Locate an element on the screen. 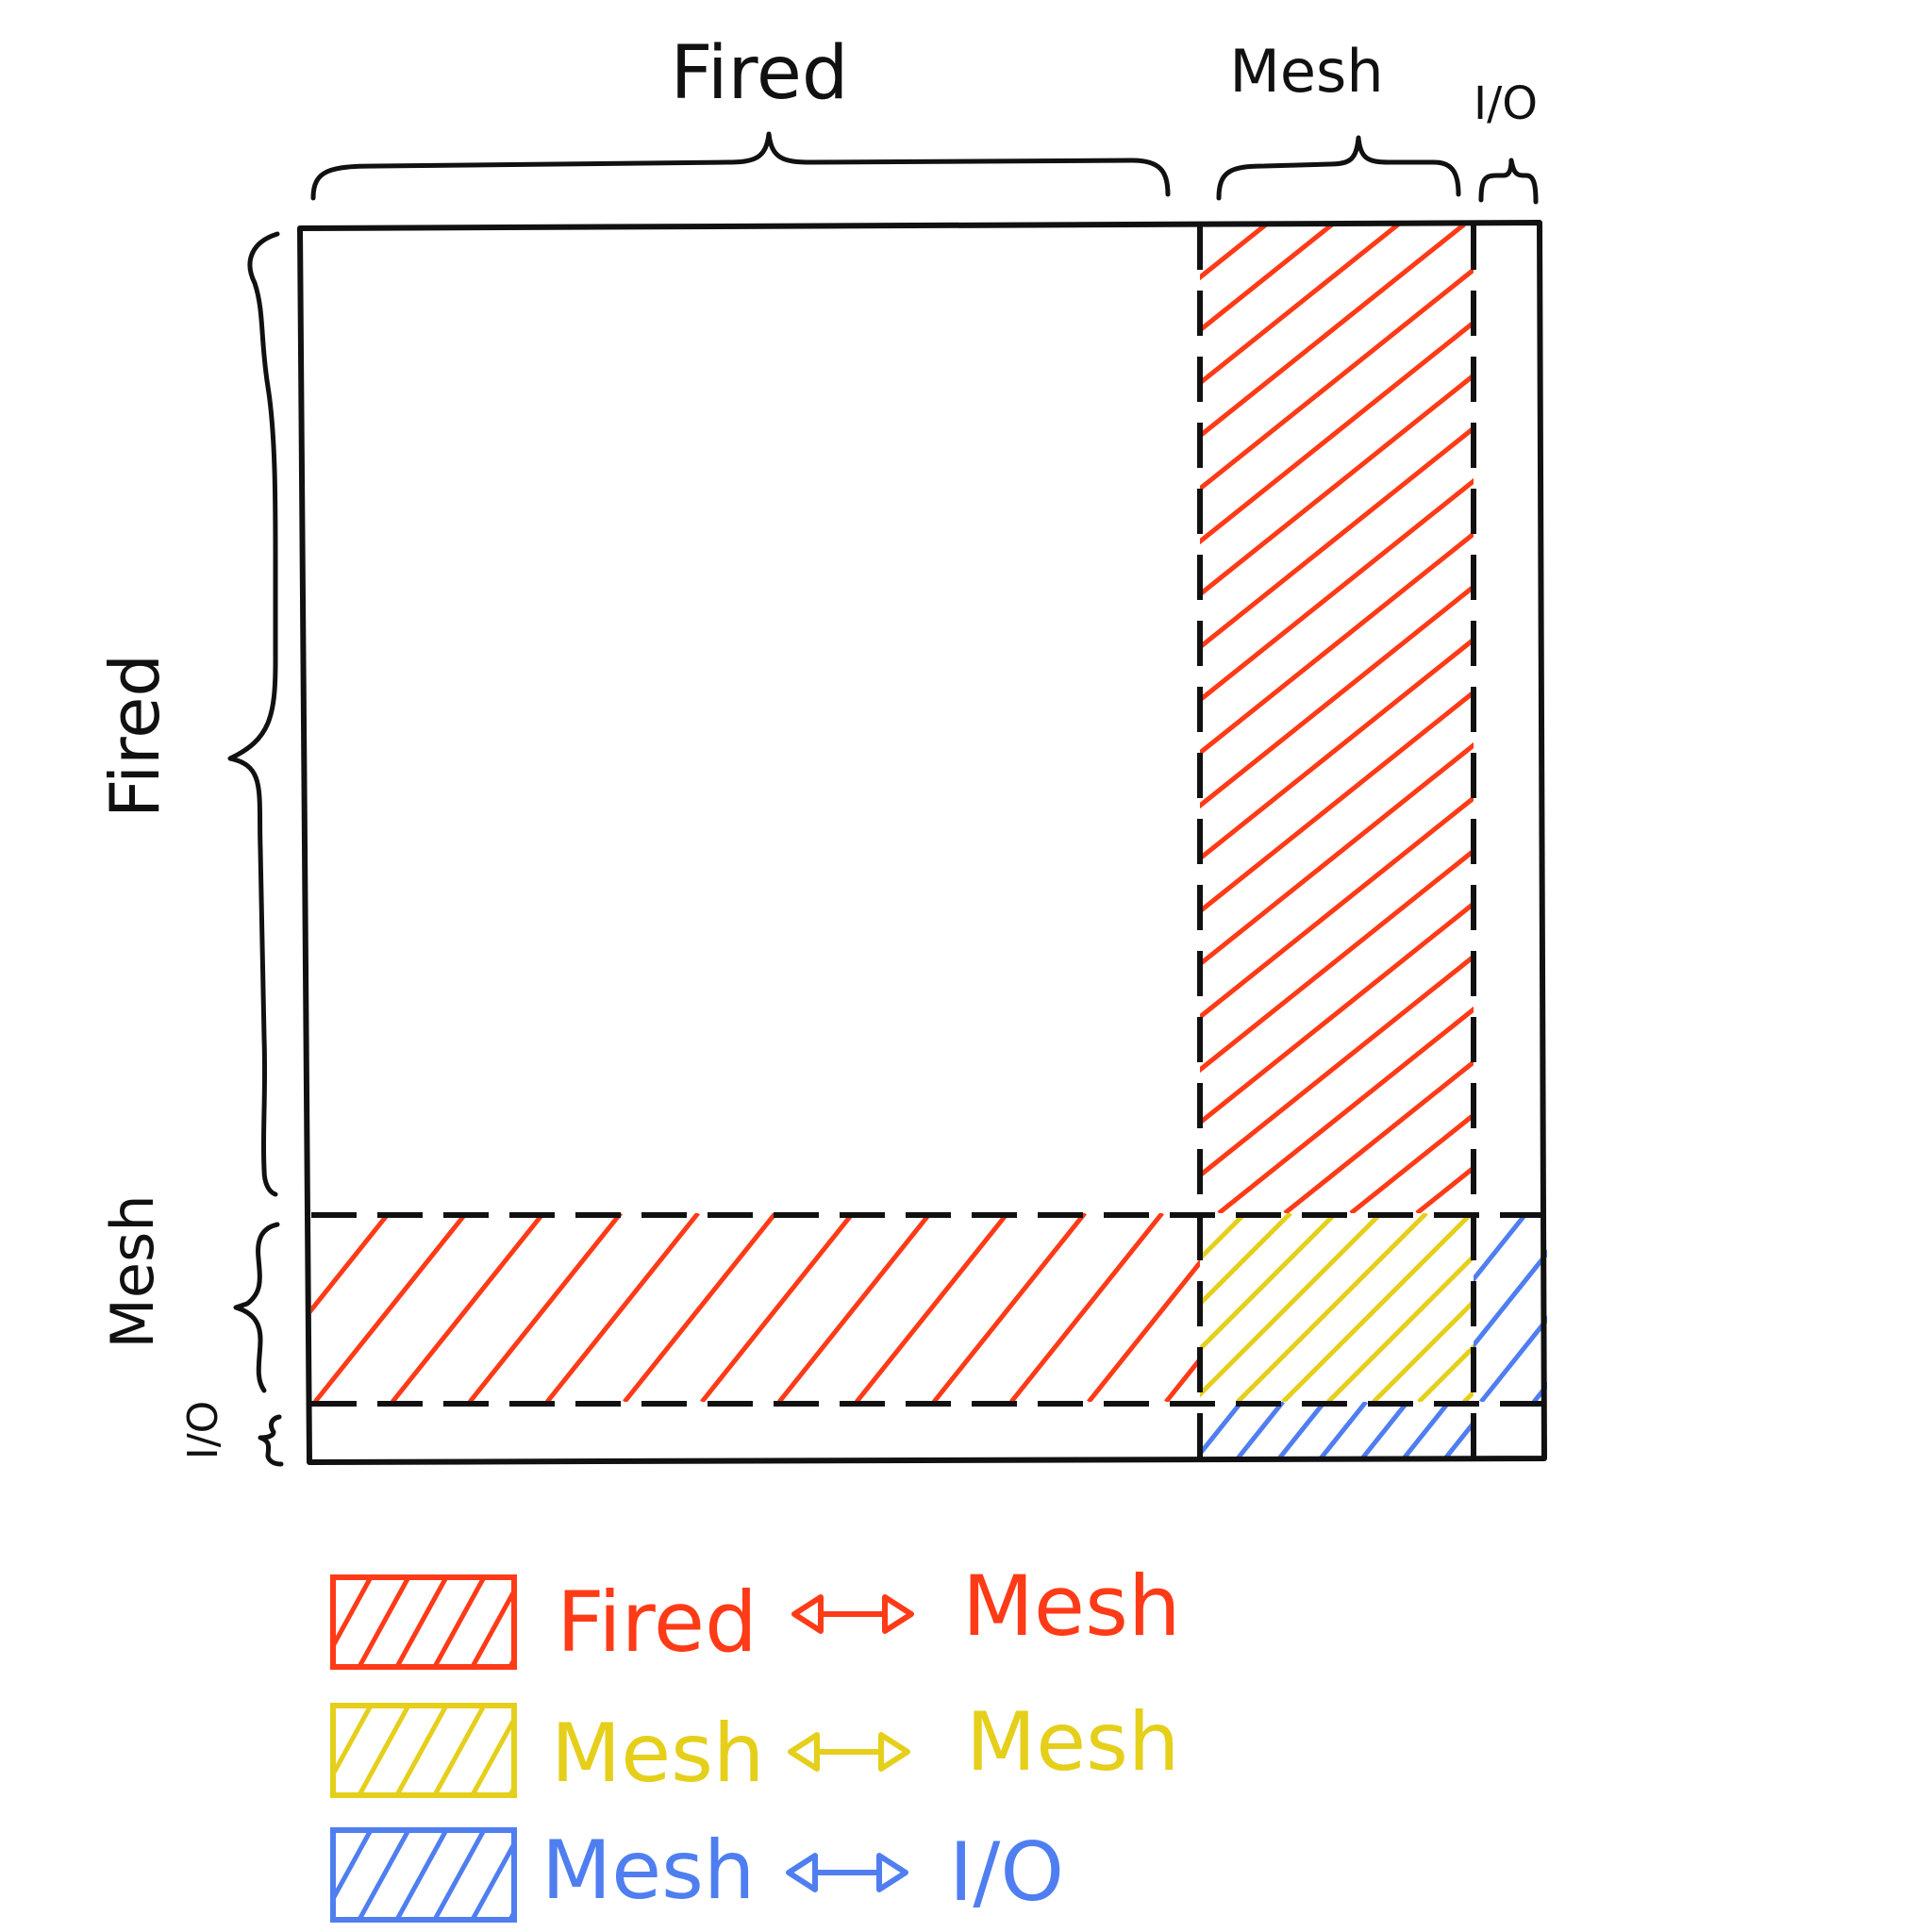 The width and height of the screenshot is (1932, 1932). legend-from-mesh-mesh: Mesh is located at coordinates (658, 1754).